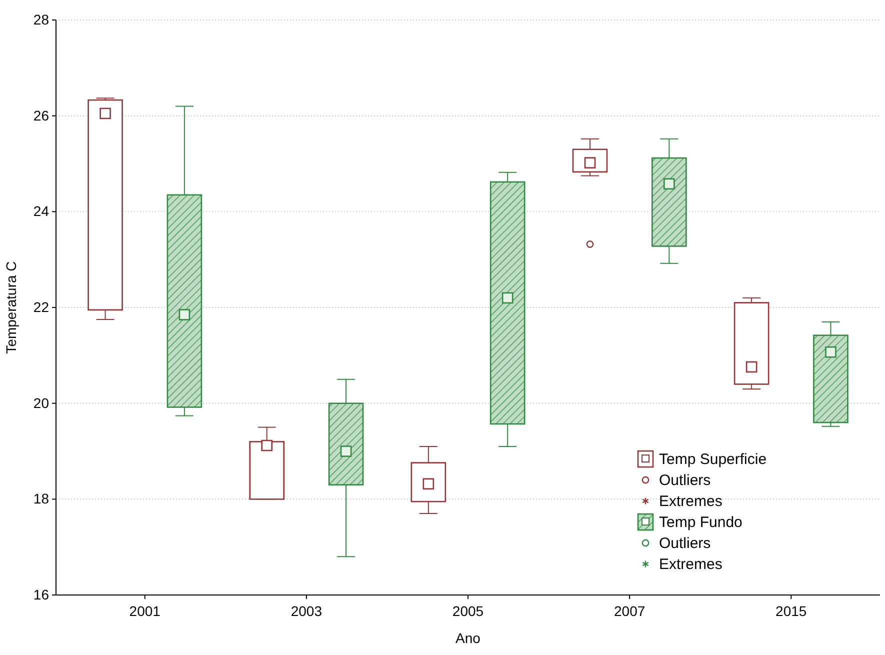 This screenshot has width=885, height=655. What do you see at coordinates (11, 307) in the screenshot?
I see `y-axis-title: Temperatura C` at bounding box center [11, 307].